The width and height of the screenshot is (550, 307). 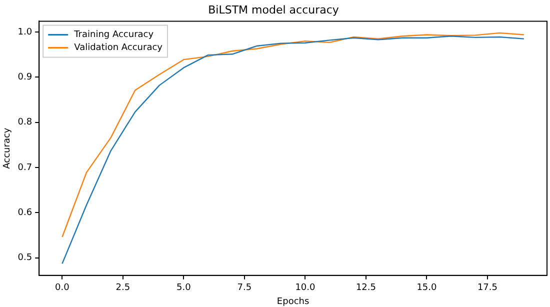 I want to click on y-tick-label: 1.0, so click(x=25, y=32).